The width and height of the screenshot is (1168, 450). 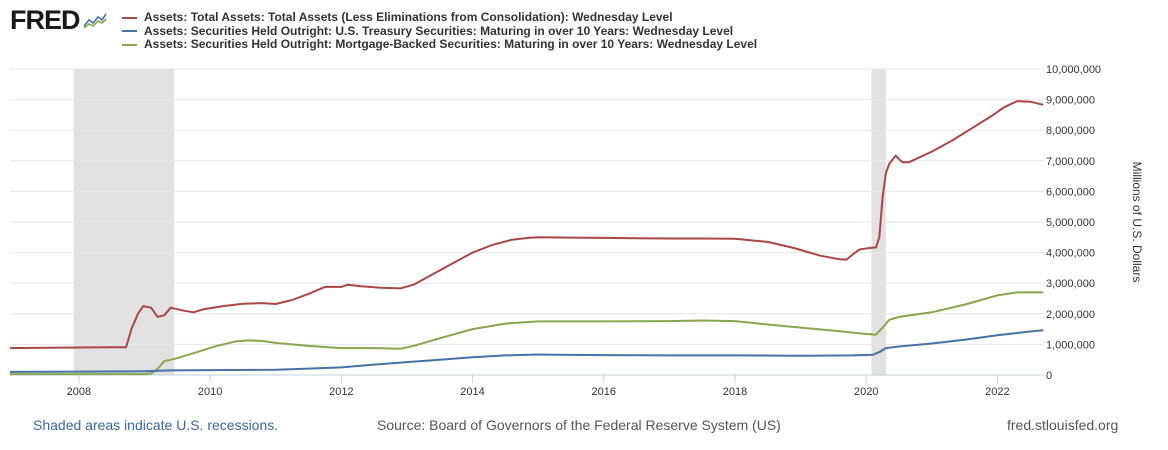 What do you see at coordinates (1070, 162) in the screenshot?
I see `y-tick-label: 7,000,000` at bounding box center [1070, 162].